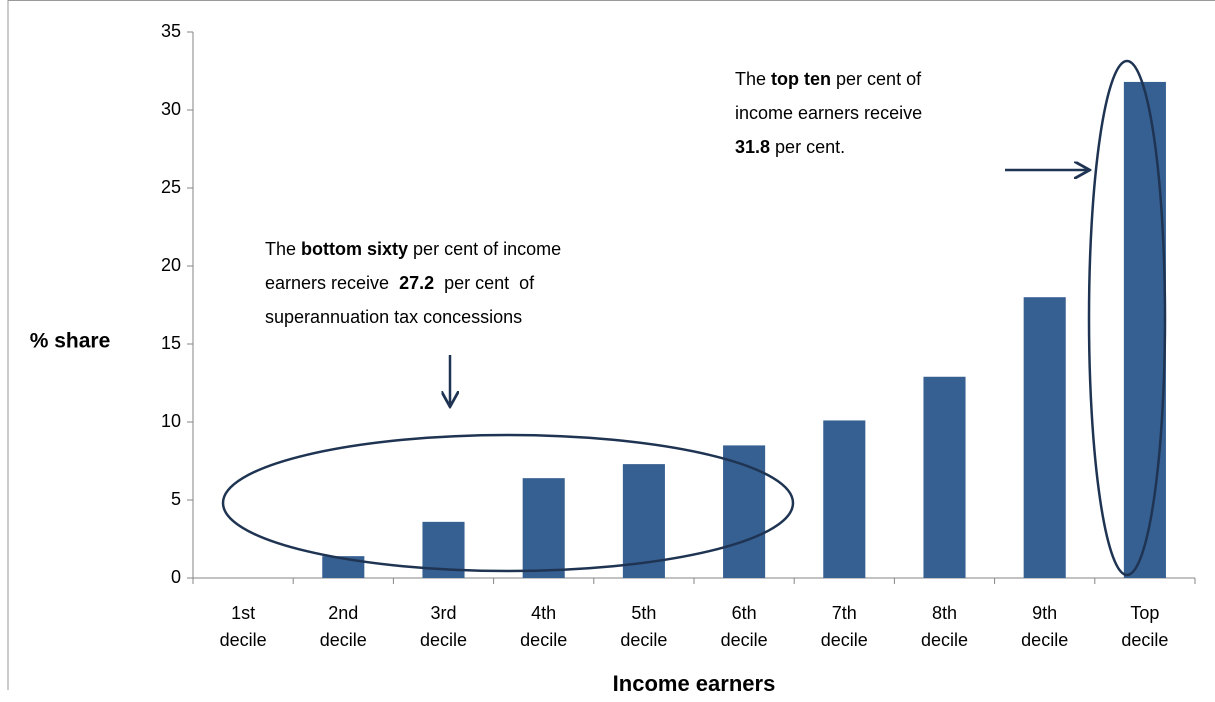  What do you see at coordinates (354, 249) in the screenshot?
I see `annotation-run: bottom sixty` at bounding box center [354, 249].